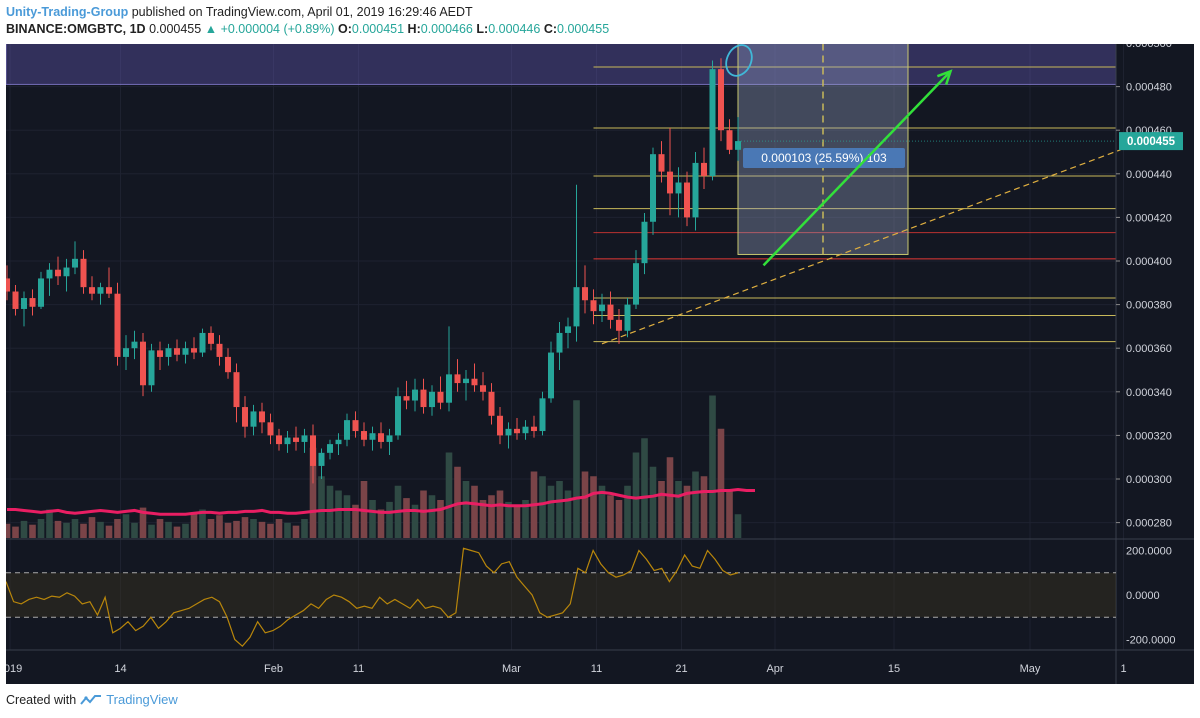  I want to click on high-label: H:, so click(414, 29).